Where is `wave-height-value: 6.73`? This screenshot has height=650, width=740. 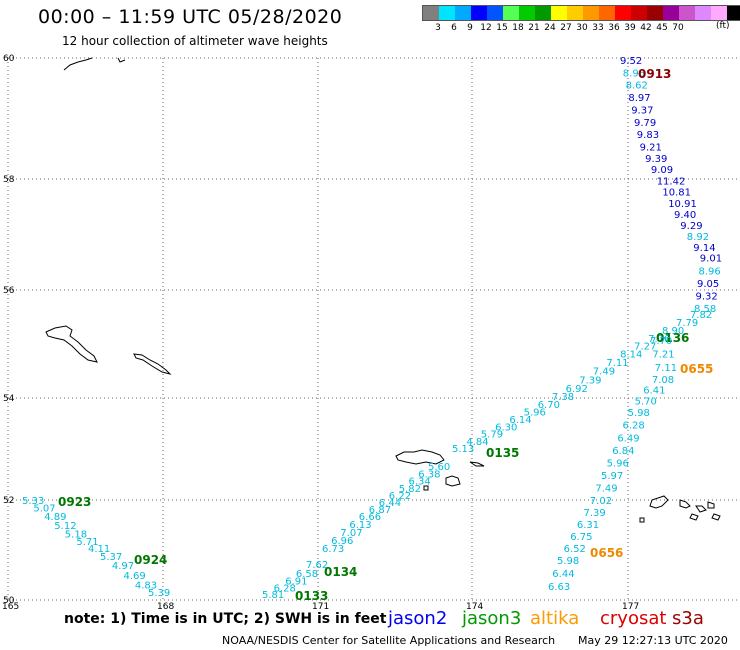 wave-height-value: 6.73 is located at coordinates (333, 549).